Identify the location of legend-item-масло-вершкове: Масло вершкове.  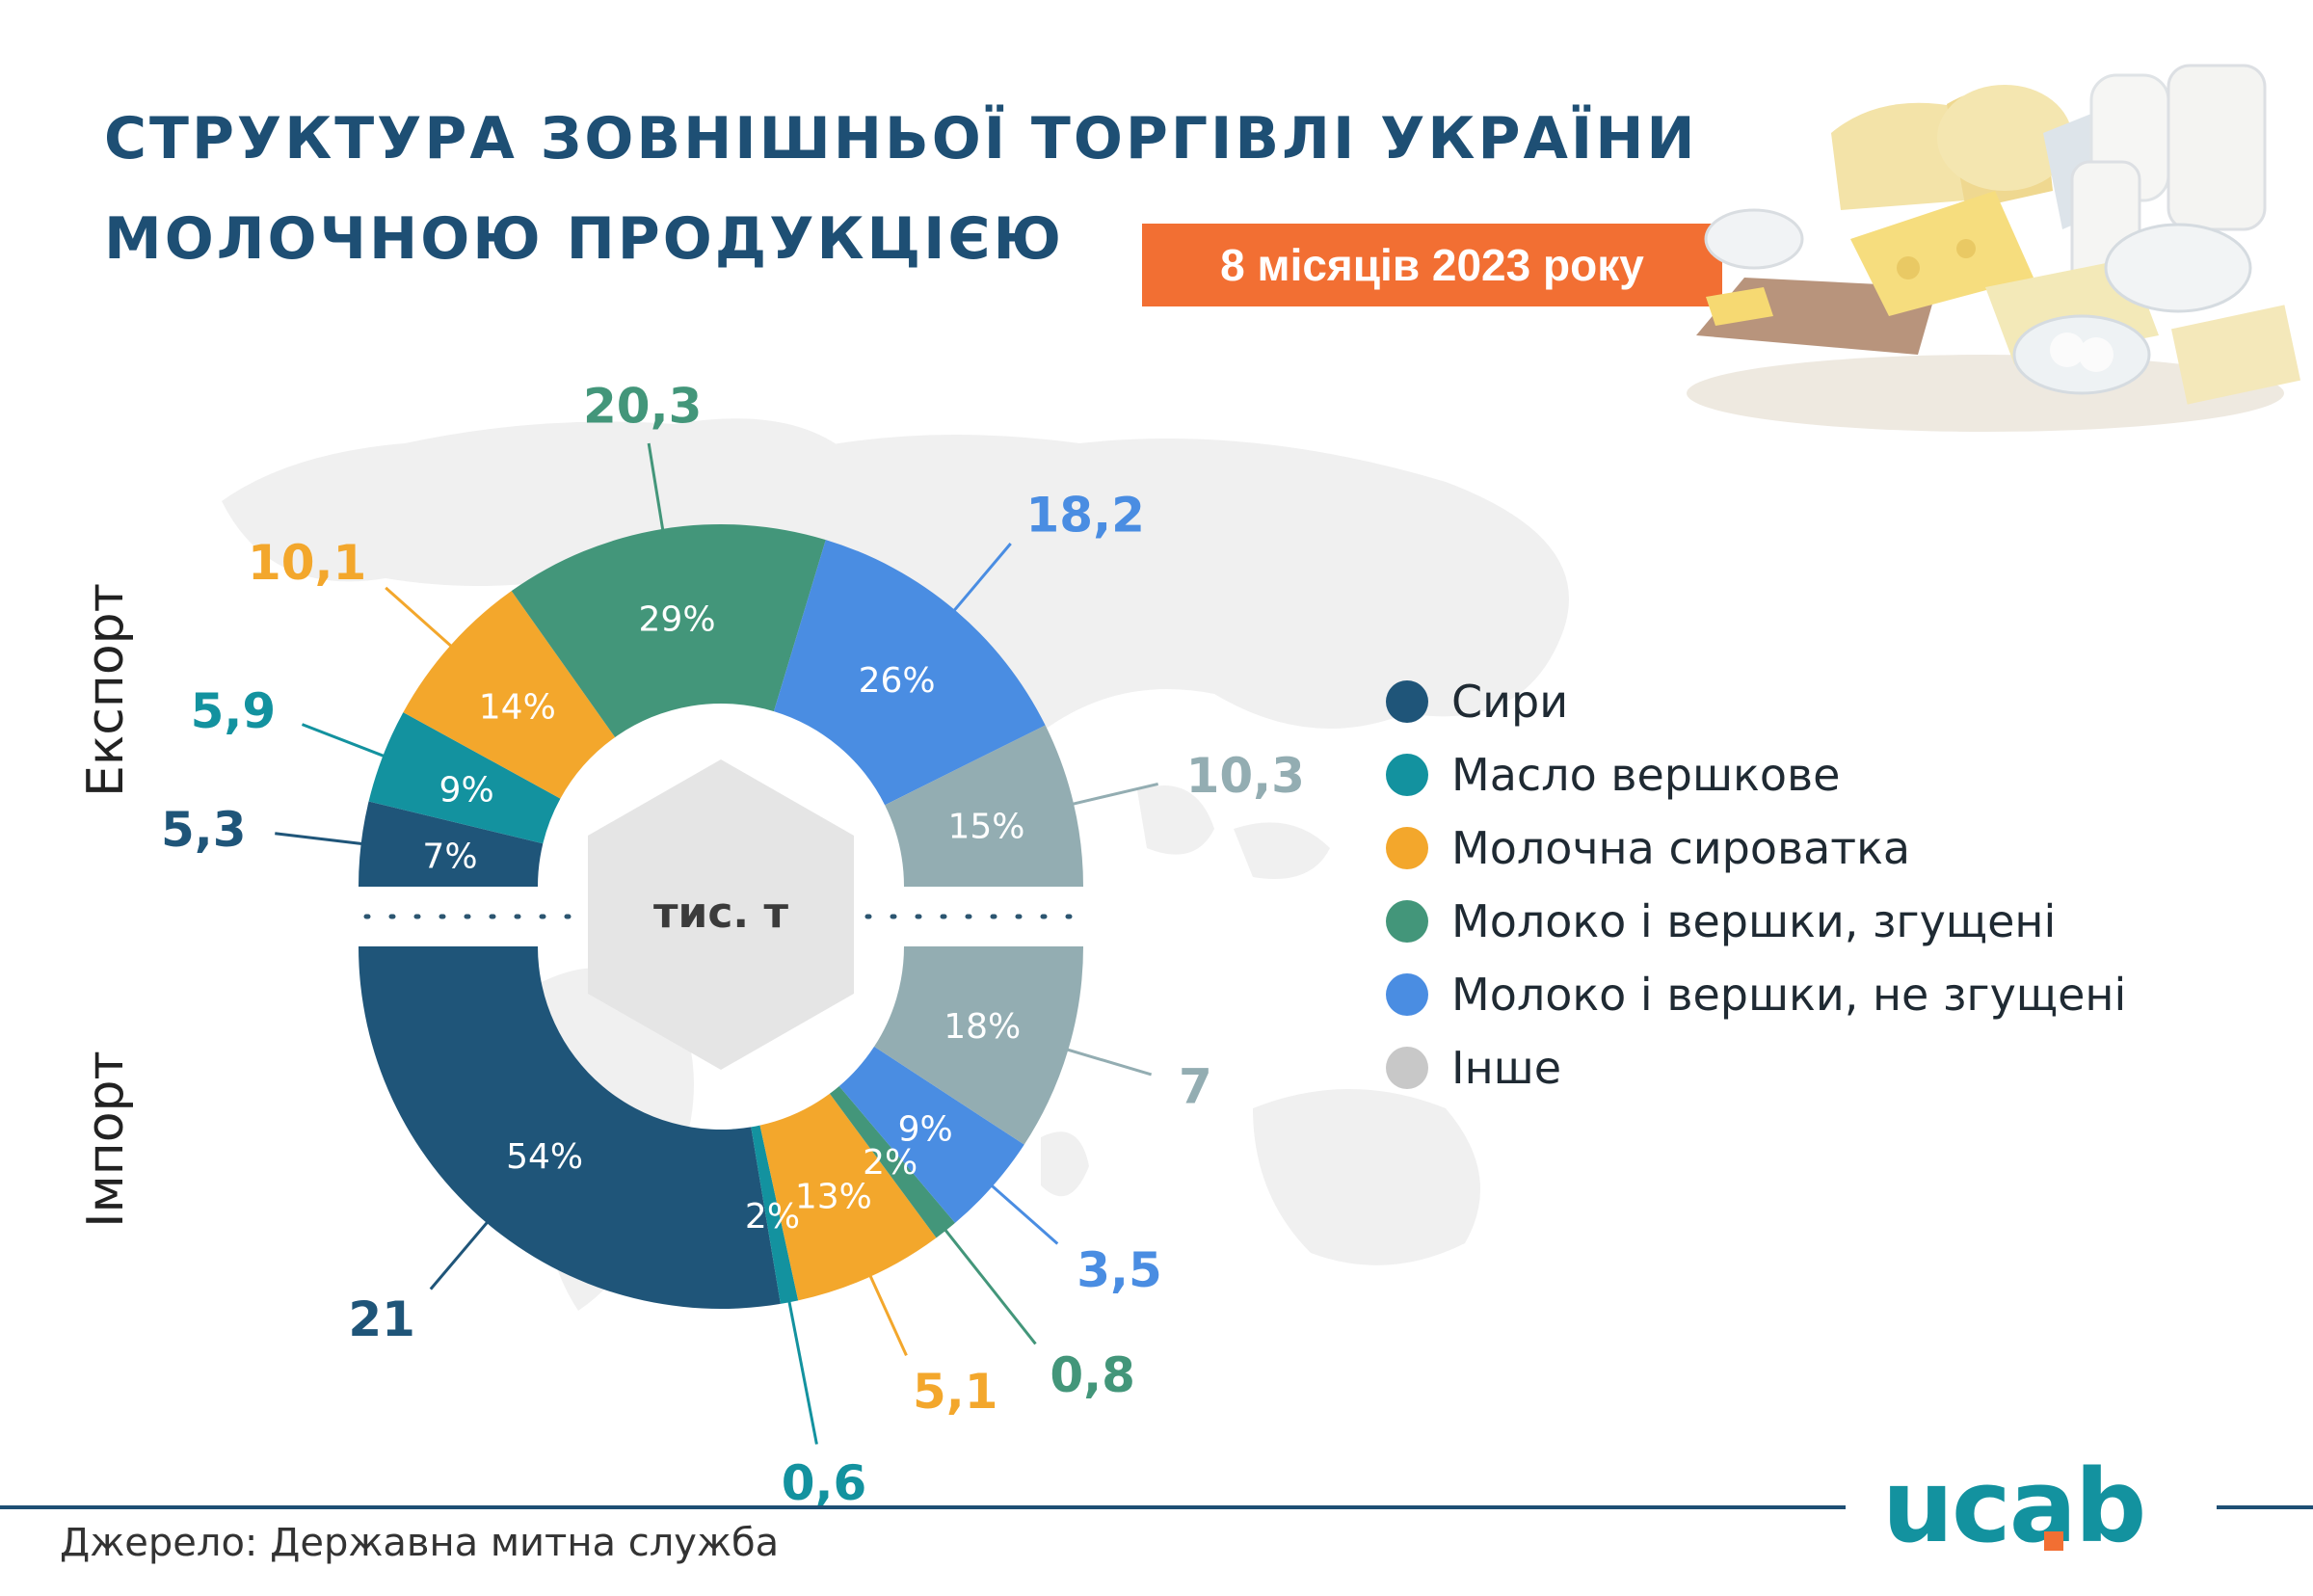
(1756, 774).